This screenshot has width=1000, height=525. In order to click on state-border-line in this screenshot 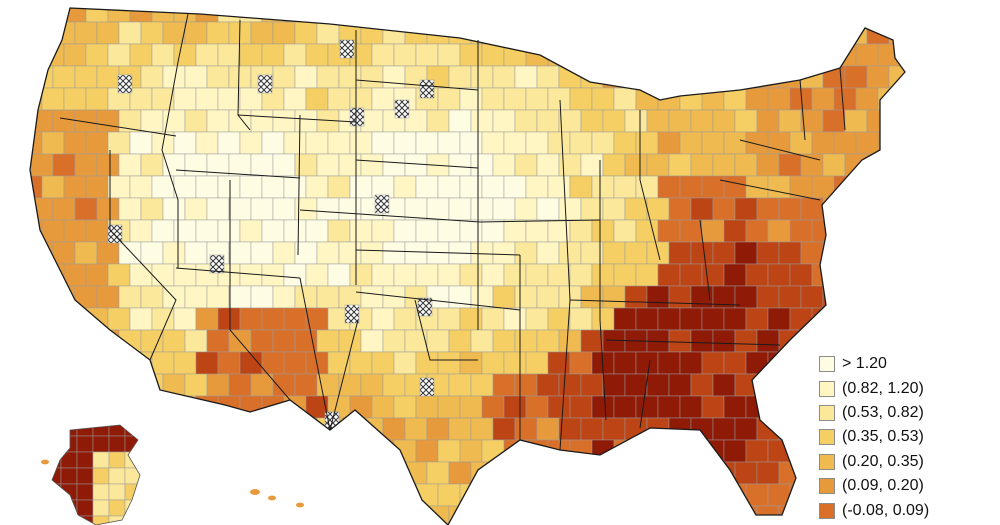, I will do `click(540, 221)`.